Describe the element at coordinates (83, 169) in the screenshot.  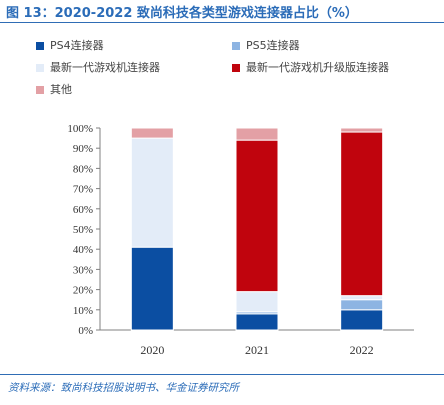
I see `y-tick-label: 80%` at that location.